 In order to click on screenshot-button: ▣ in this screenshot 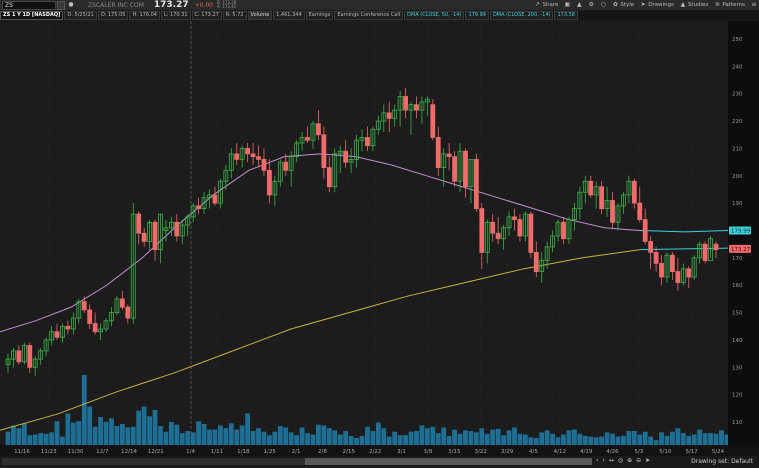, I will do `click(567, 5)`.